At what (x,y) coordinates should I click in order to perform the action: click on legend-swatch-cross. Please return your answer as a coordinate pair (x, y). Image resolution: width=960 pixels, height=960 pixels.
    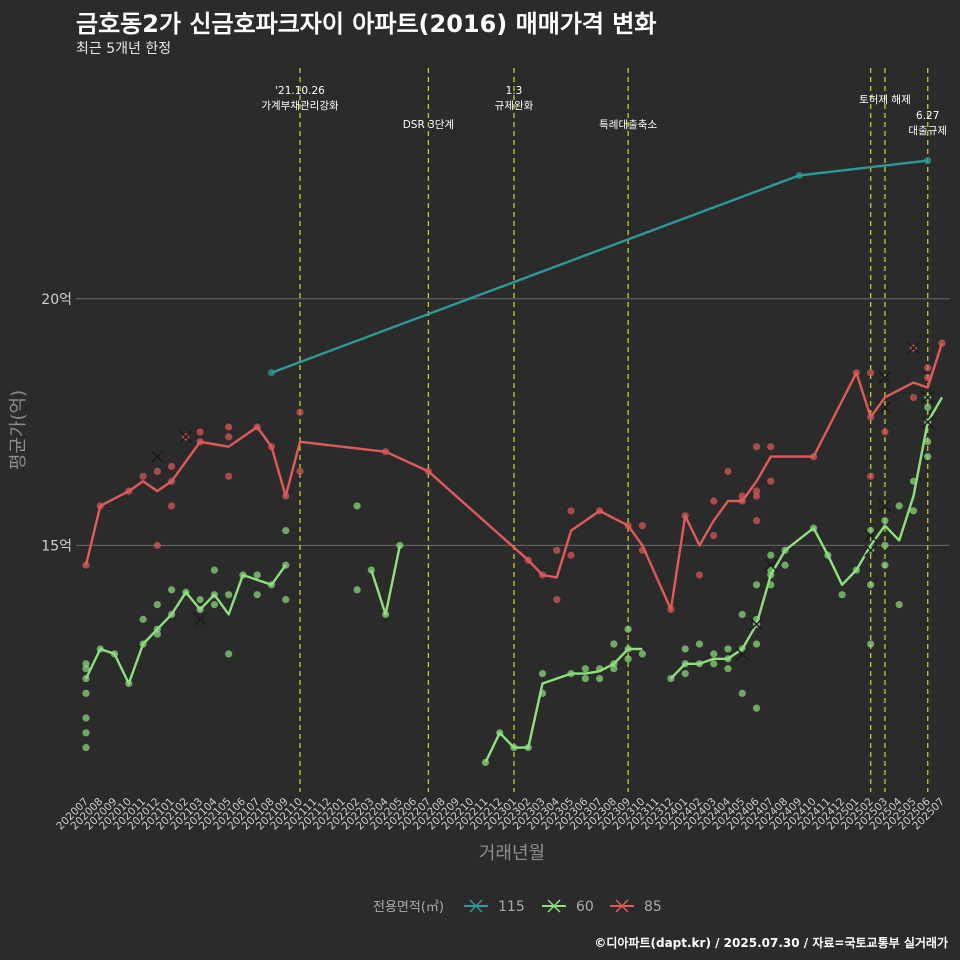
    Looking at the image, I should click on (476, 906).